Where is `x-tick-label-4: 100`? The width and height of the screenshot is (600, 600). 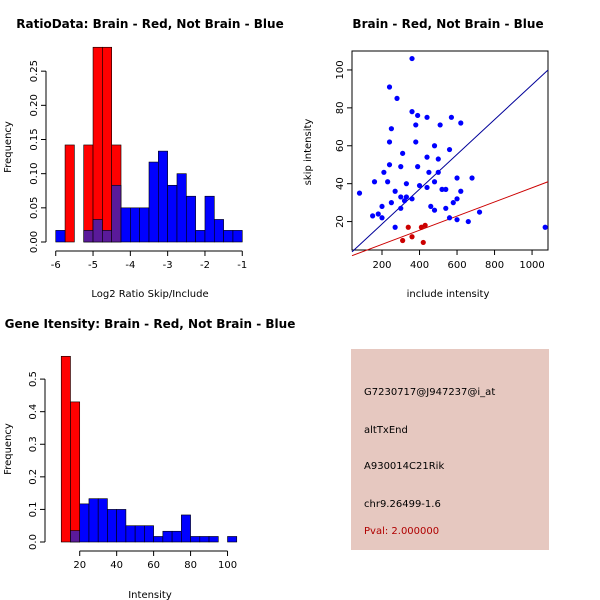
x-tick-label-4: 100 is located at coordinates (227, 565).